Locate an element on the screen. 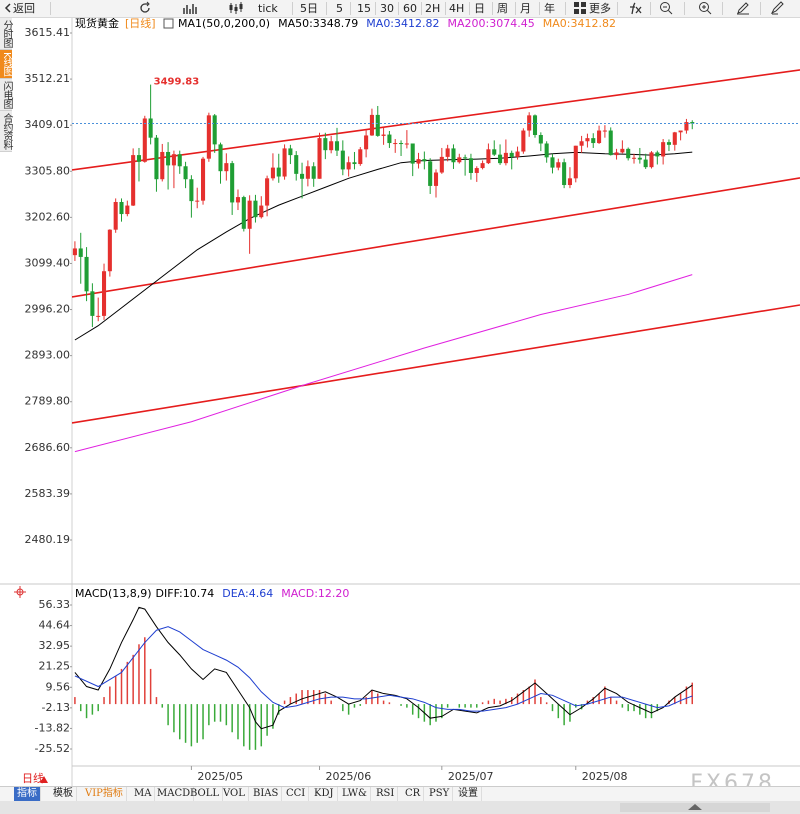 The height and width of the screenshot is (814, 800). indicator-tab: MACD is located at coordinates (174, 794).